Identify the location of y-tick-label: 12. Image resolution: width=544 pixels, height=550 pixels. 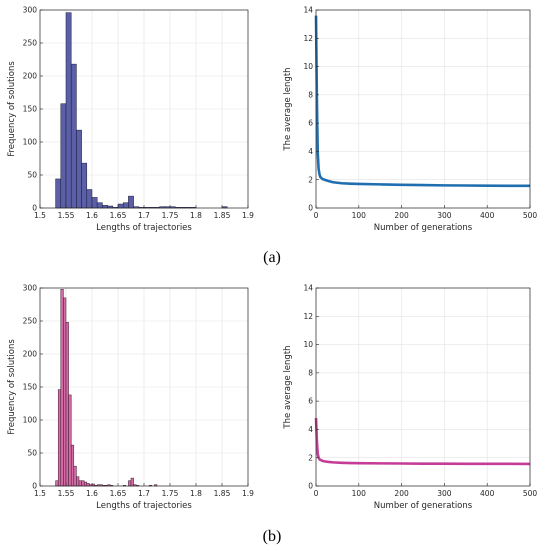
(308, 38).